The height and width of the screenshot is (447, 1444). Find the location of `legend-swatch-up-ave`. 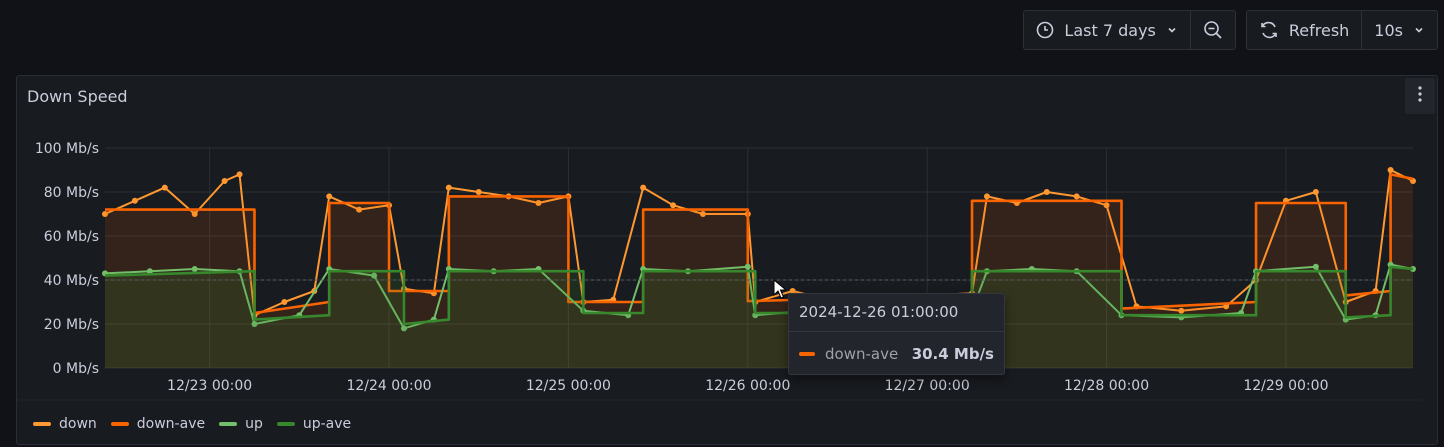

legend-swatch-up-ave is located at coordinates (285, 424).